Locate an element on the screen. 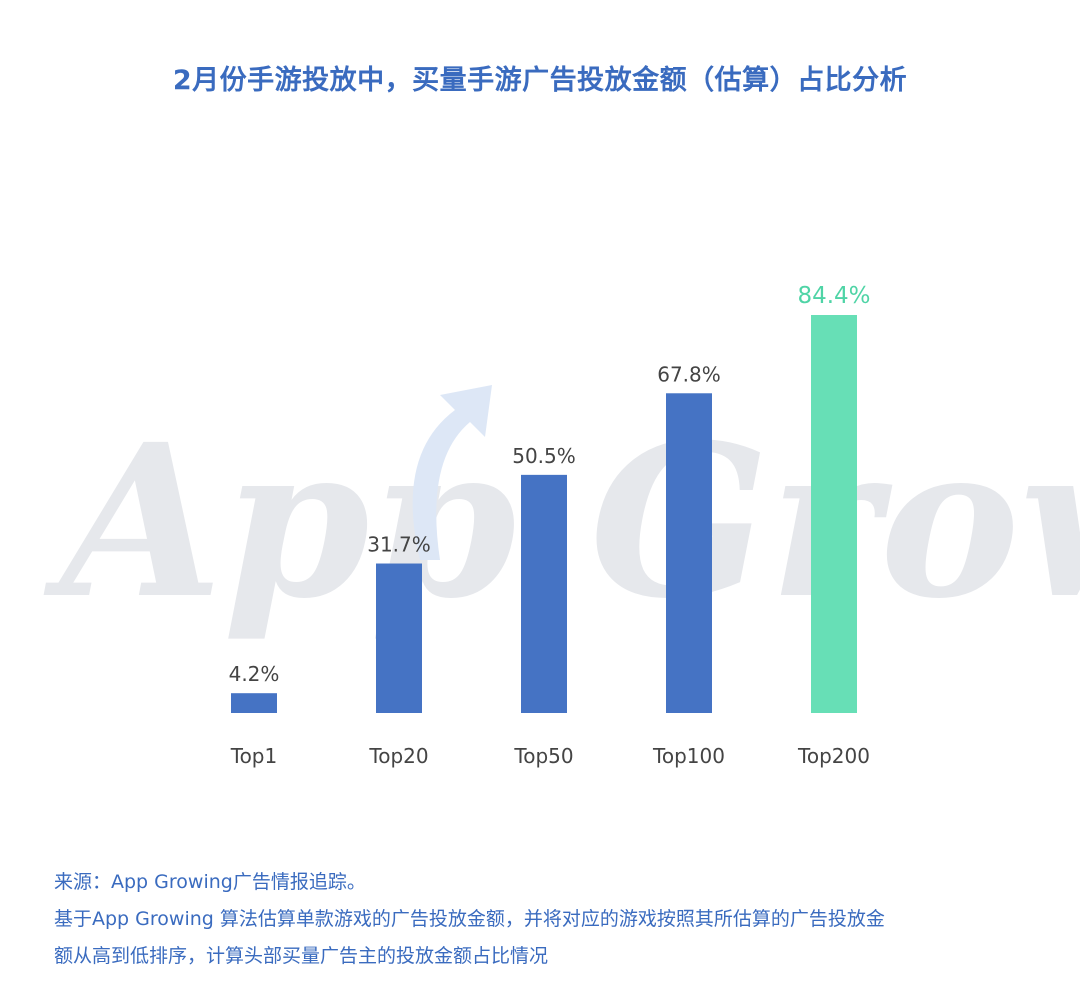 This screenshot has width=1080, height=987. value-label-top200: 84.4% is located at coordinates (833, 296).